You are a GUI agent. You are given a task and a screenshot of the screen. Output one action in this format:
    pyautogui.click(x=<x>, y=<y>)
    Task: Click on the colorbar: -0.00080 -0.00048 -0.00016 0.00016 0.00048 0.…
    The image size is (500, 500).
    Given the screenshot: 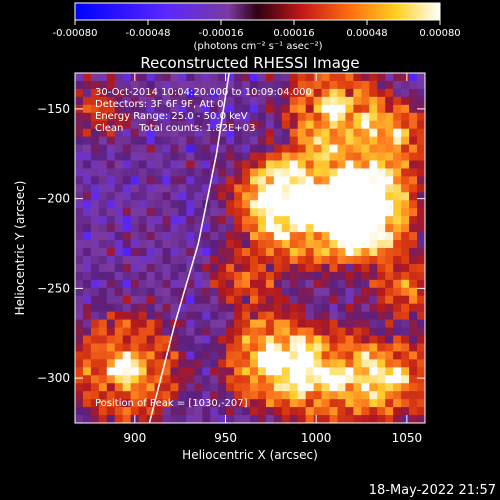 What is the action you would take?
    pyautogui.click(x=257, y=27)
    